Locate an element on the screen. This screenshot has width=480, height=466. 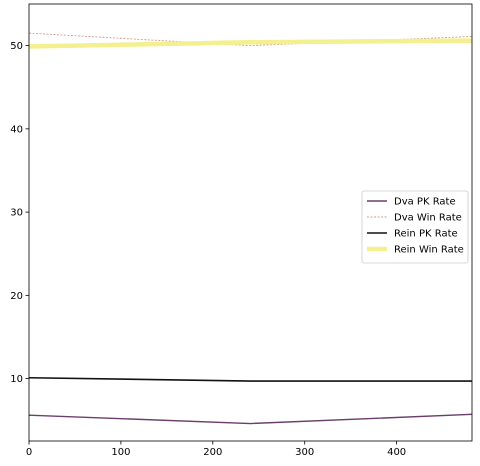
y-tick-label: 30 is located at coordinates (16, 213).